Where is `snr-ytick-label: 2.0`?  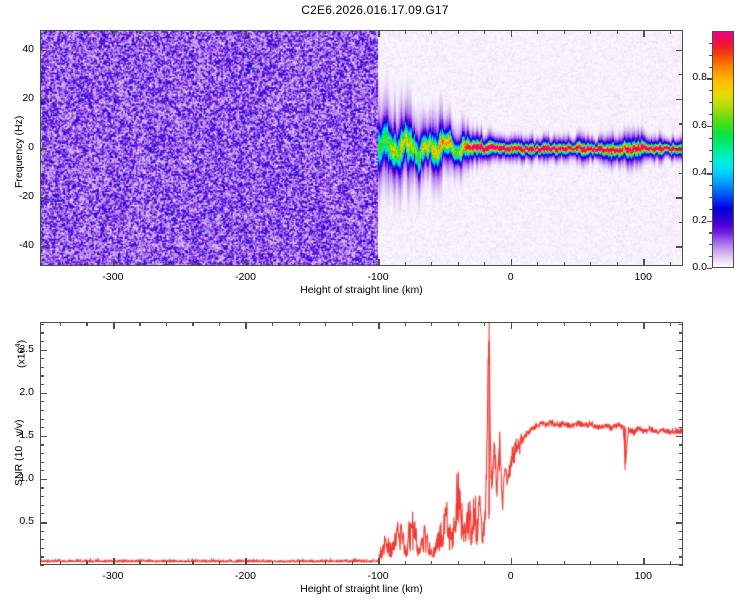 snr-ytick-label: 2.0 is located at coordinates (26, 391).